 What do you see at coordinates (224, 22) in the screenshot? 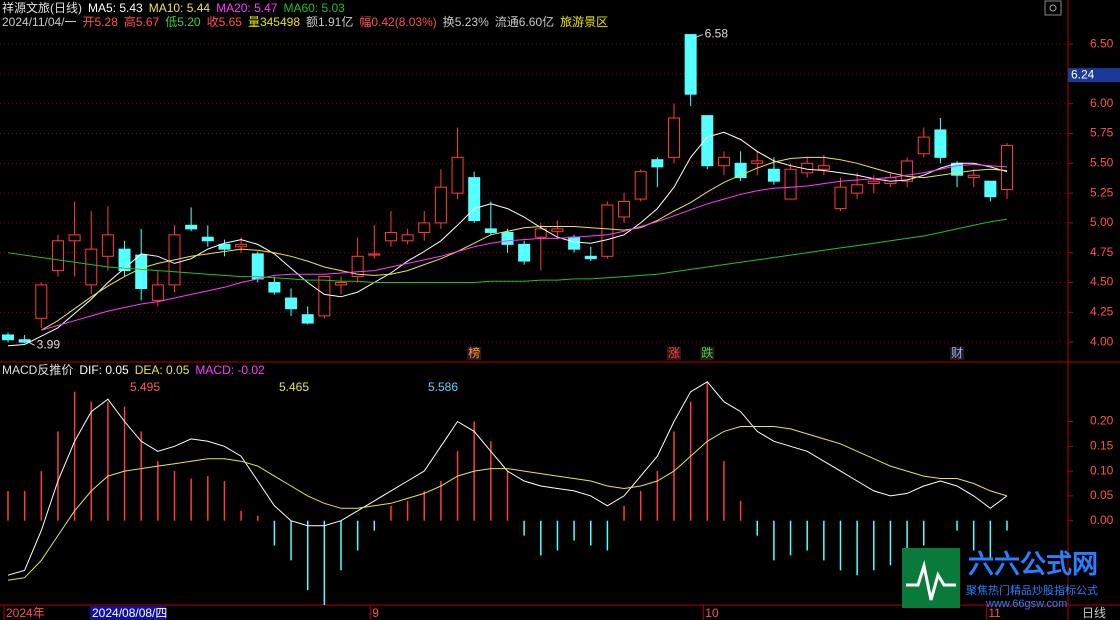
I see `info-item: 收5.65` at bounding box center [224, 22].